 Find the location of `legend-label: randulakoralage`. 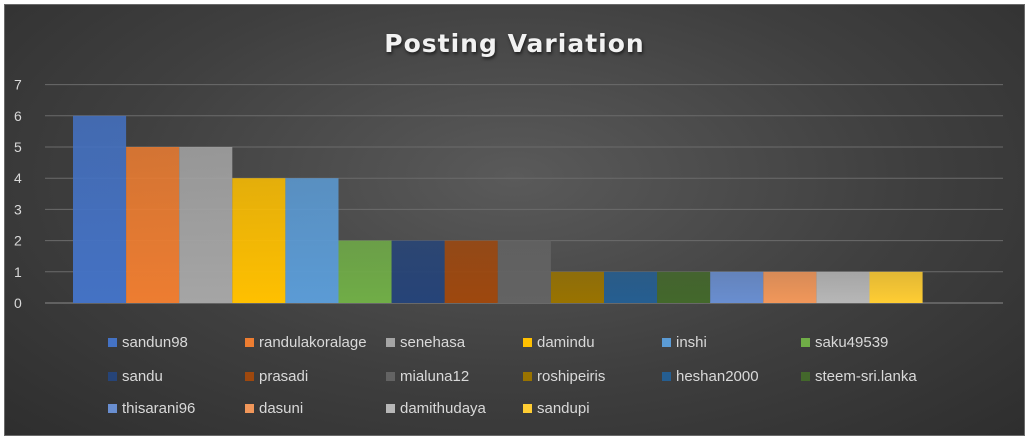

legend-label: randulakoralage is located at coordinates (313, 342).